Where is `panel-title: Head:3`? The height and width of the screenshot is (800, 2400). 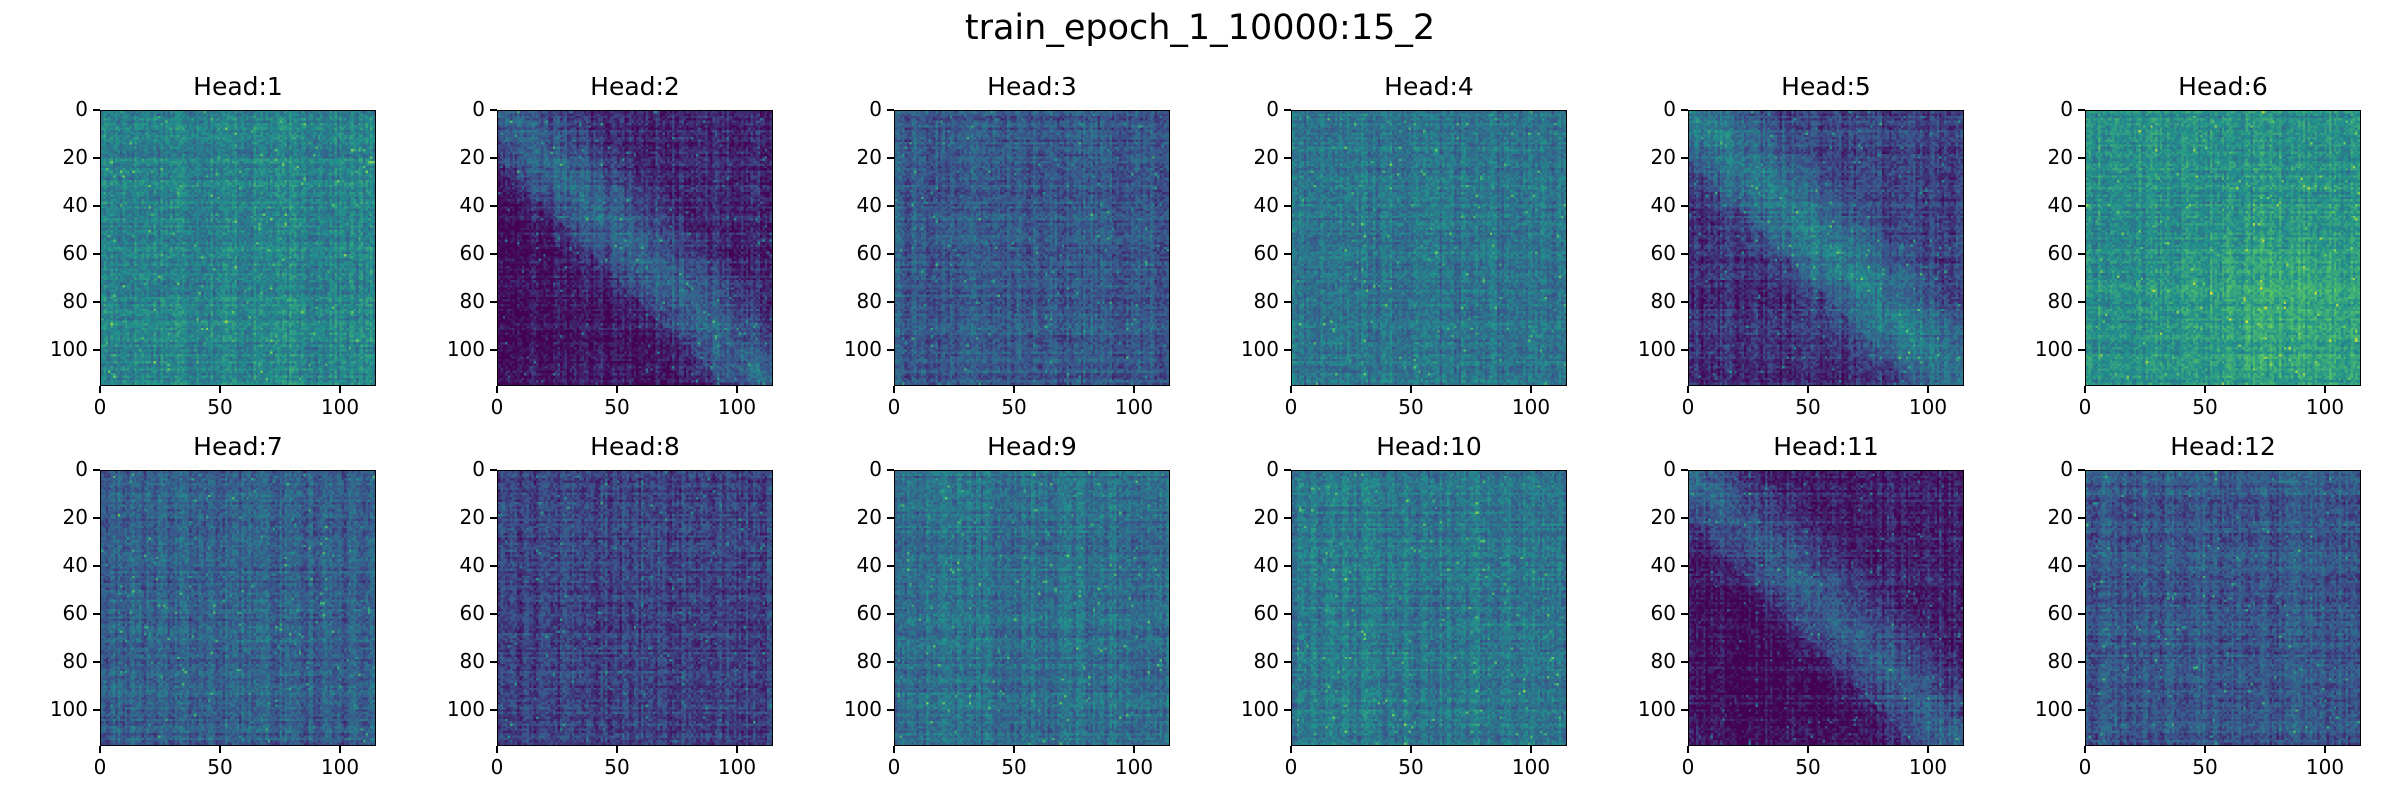
panel-title: Head:3 is located at coordinates (1032, 86).